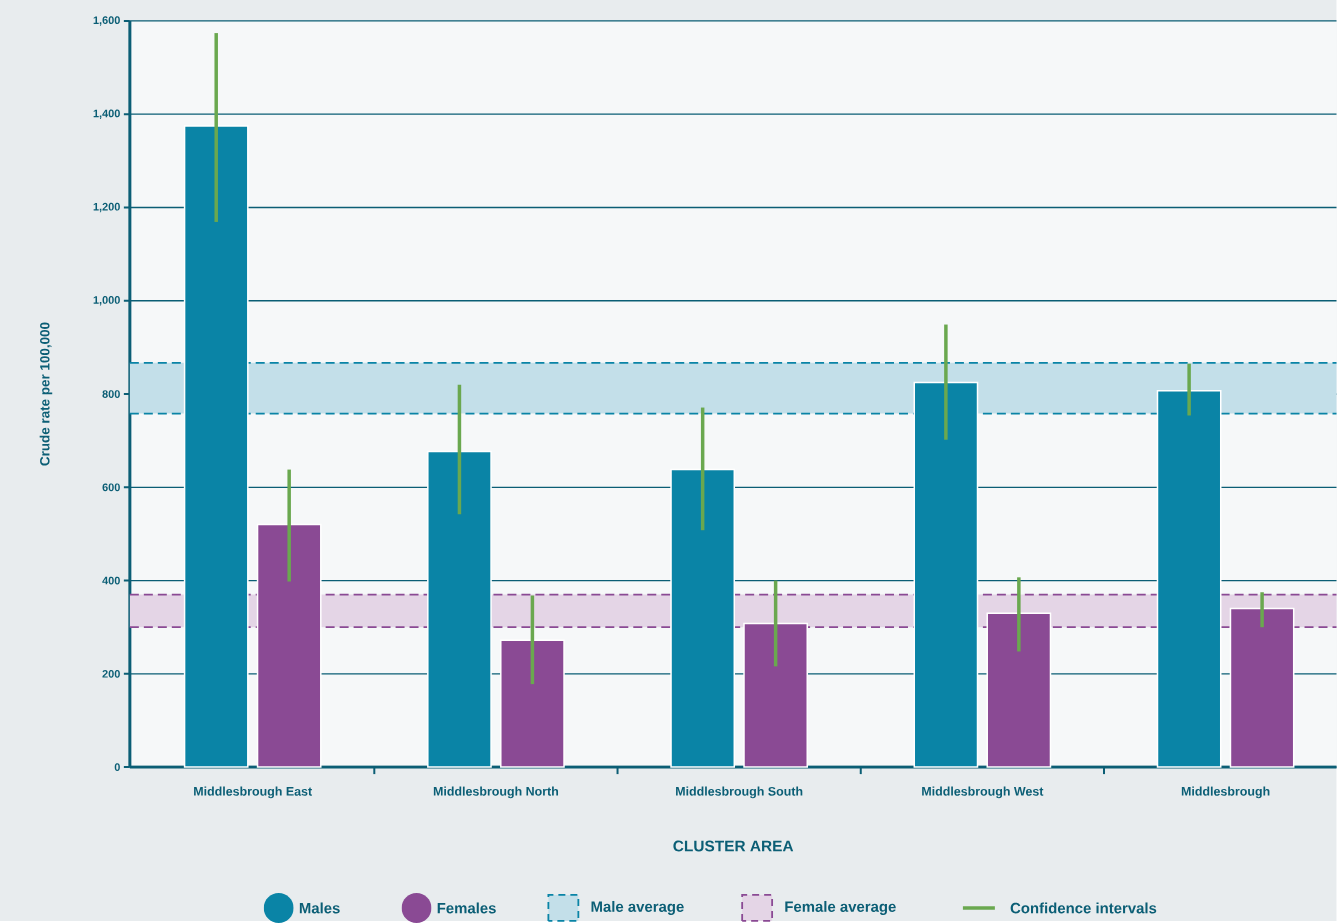 The height and width of the screenshot is (923, 1338). I want to click on x-tick-label: Middlesbrough, so click(1225, 792).